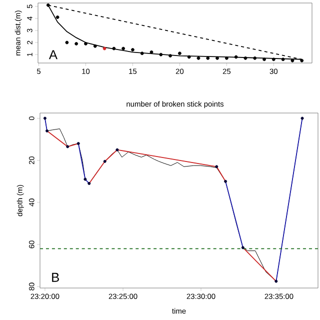 Image resolution: width=320 pixels, height=320 pixels. What do you see at coordinates (55, 277) in the screenshot?
I see `annotation: B` at bounding box center [55, 277].